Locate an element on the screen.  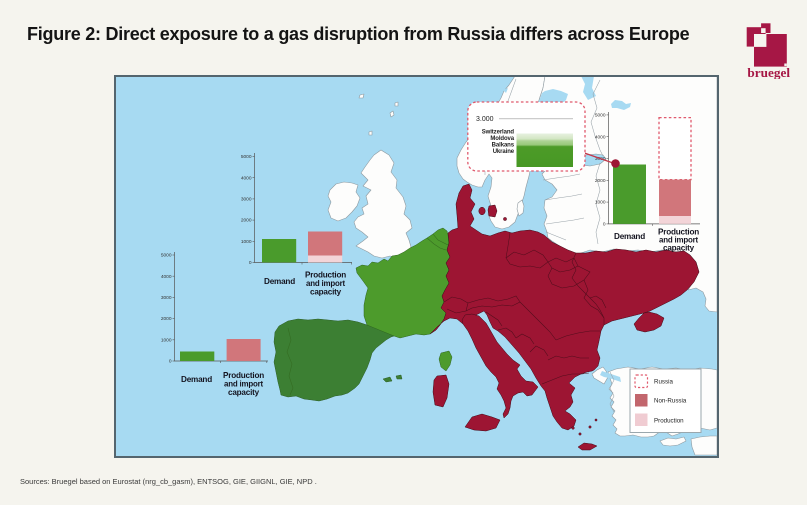
svg-text: bruegel is located at coordinates (768, 72).